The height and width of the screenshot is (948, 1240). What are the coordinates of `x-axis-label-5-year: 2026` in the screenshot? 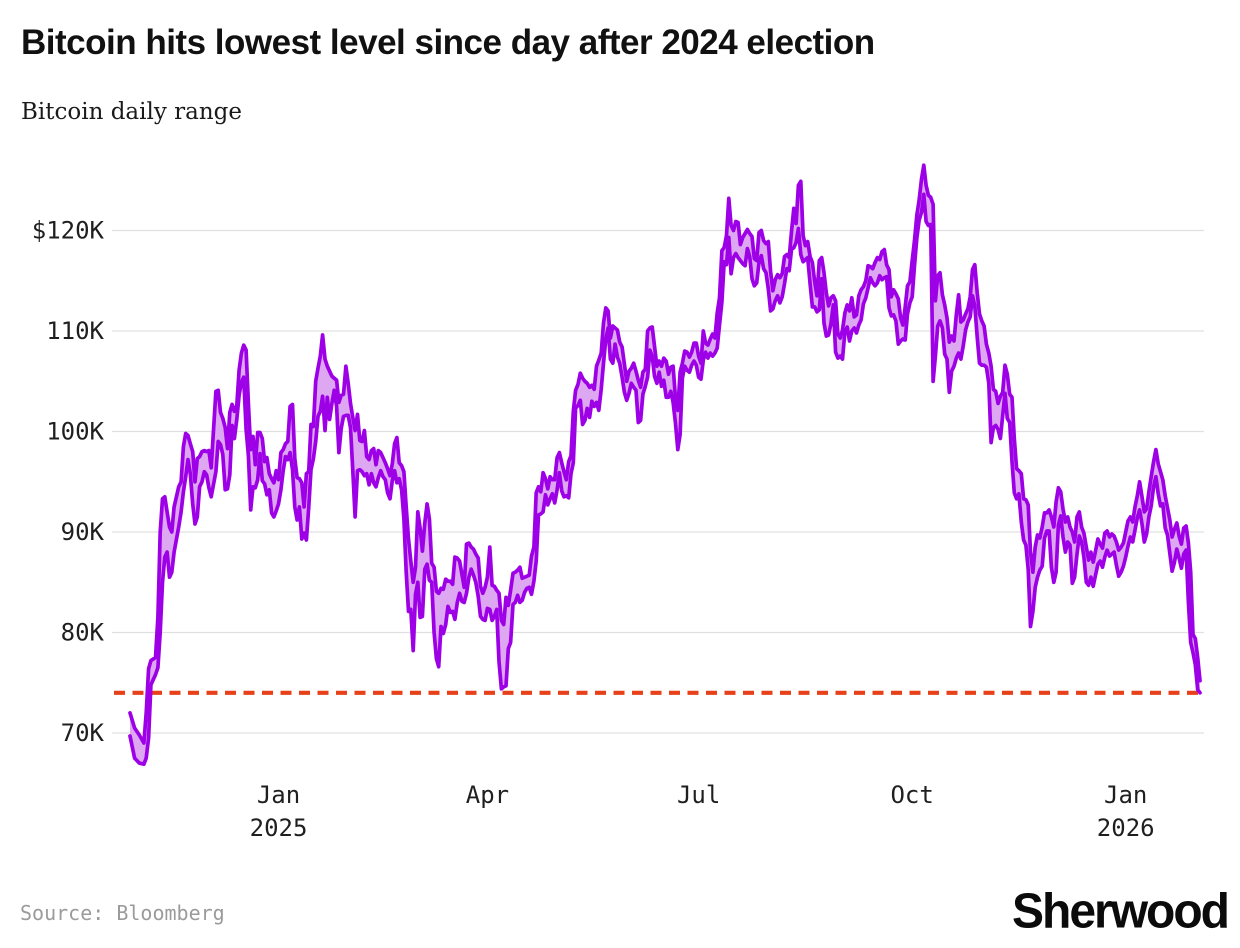 It's located at (1126, 828).